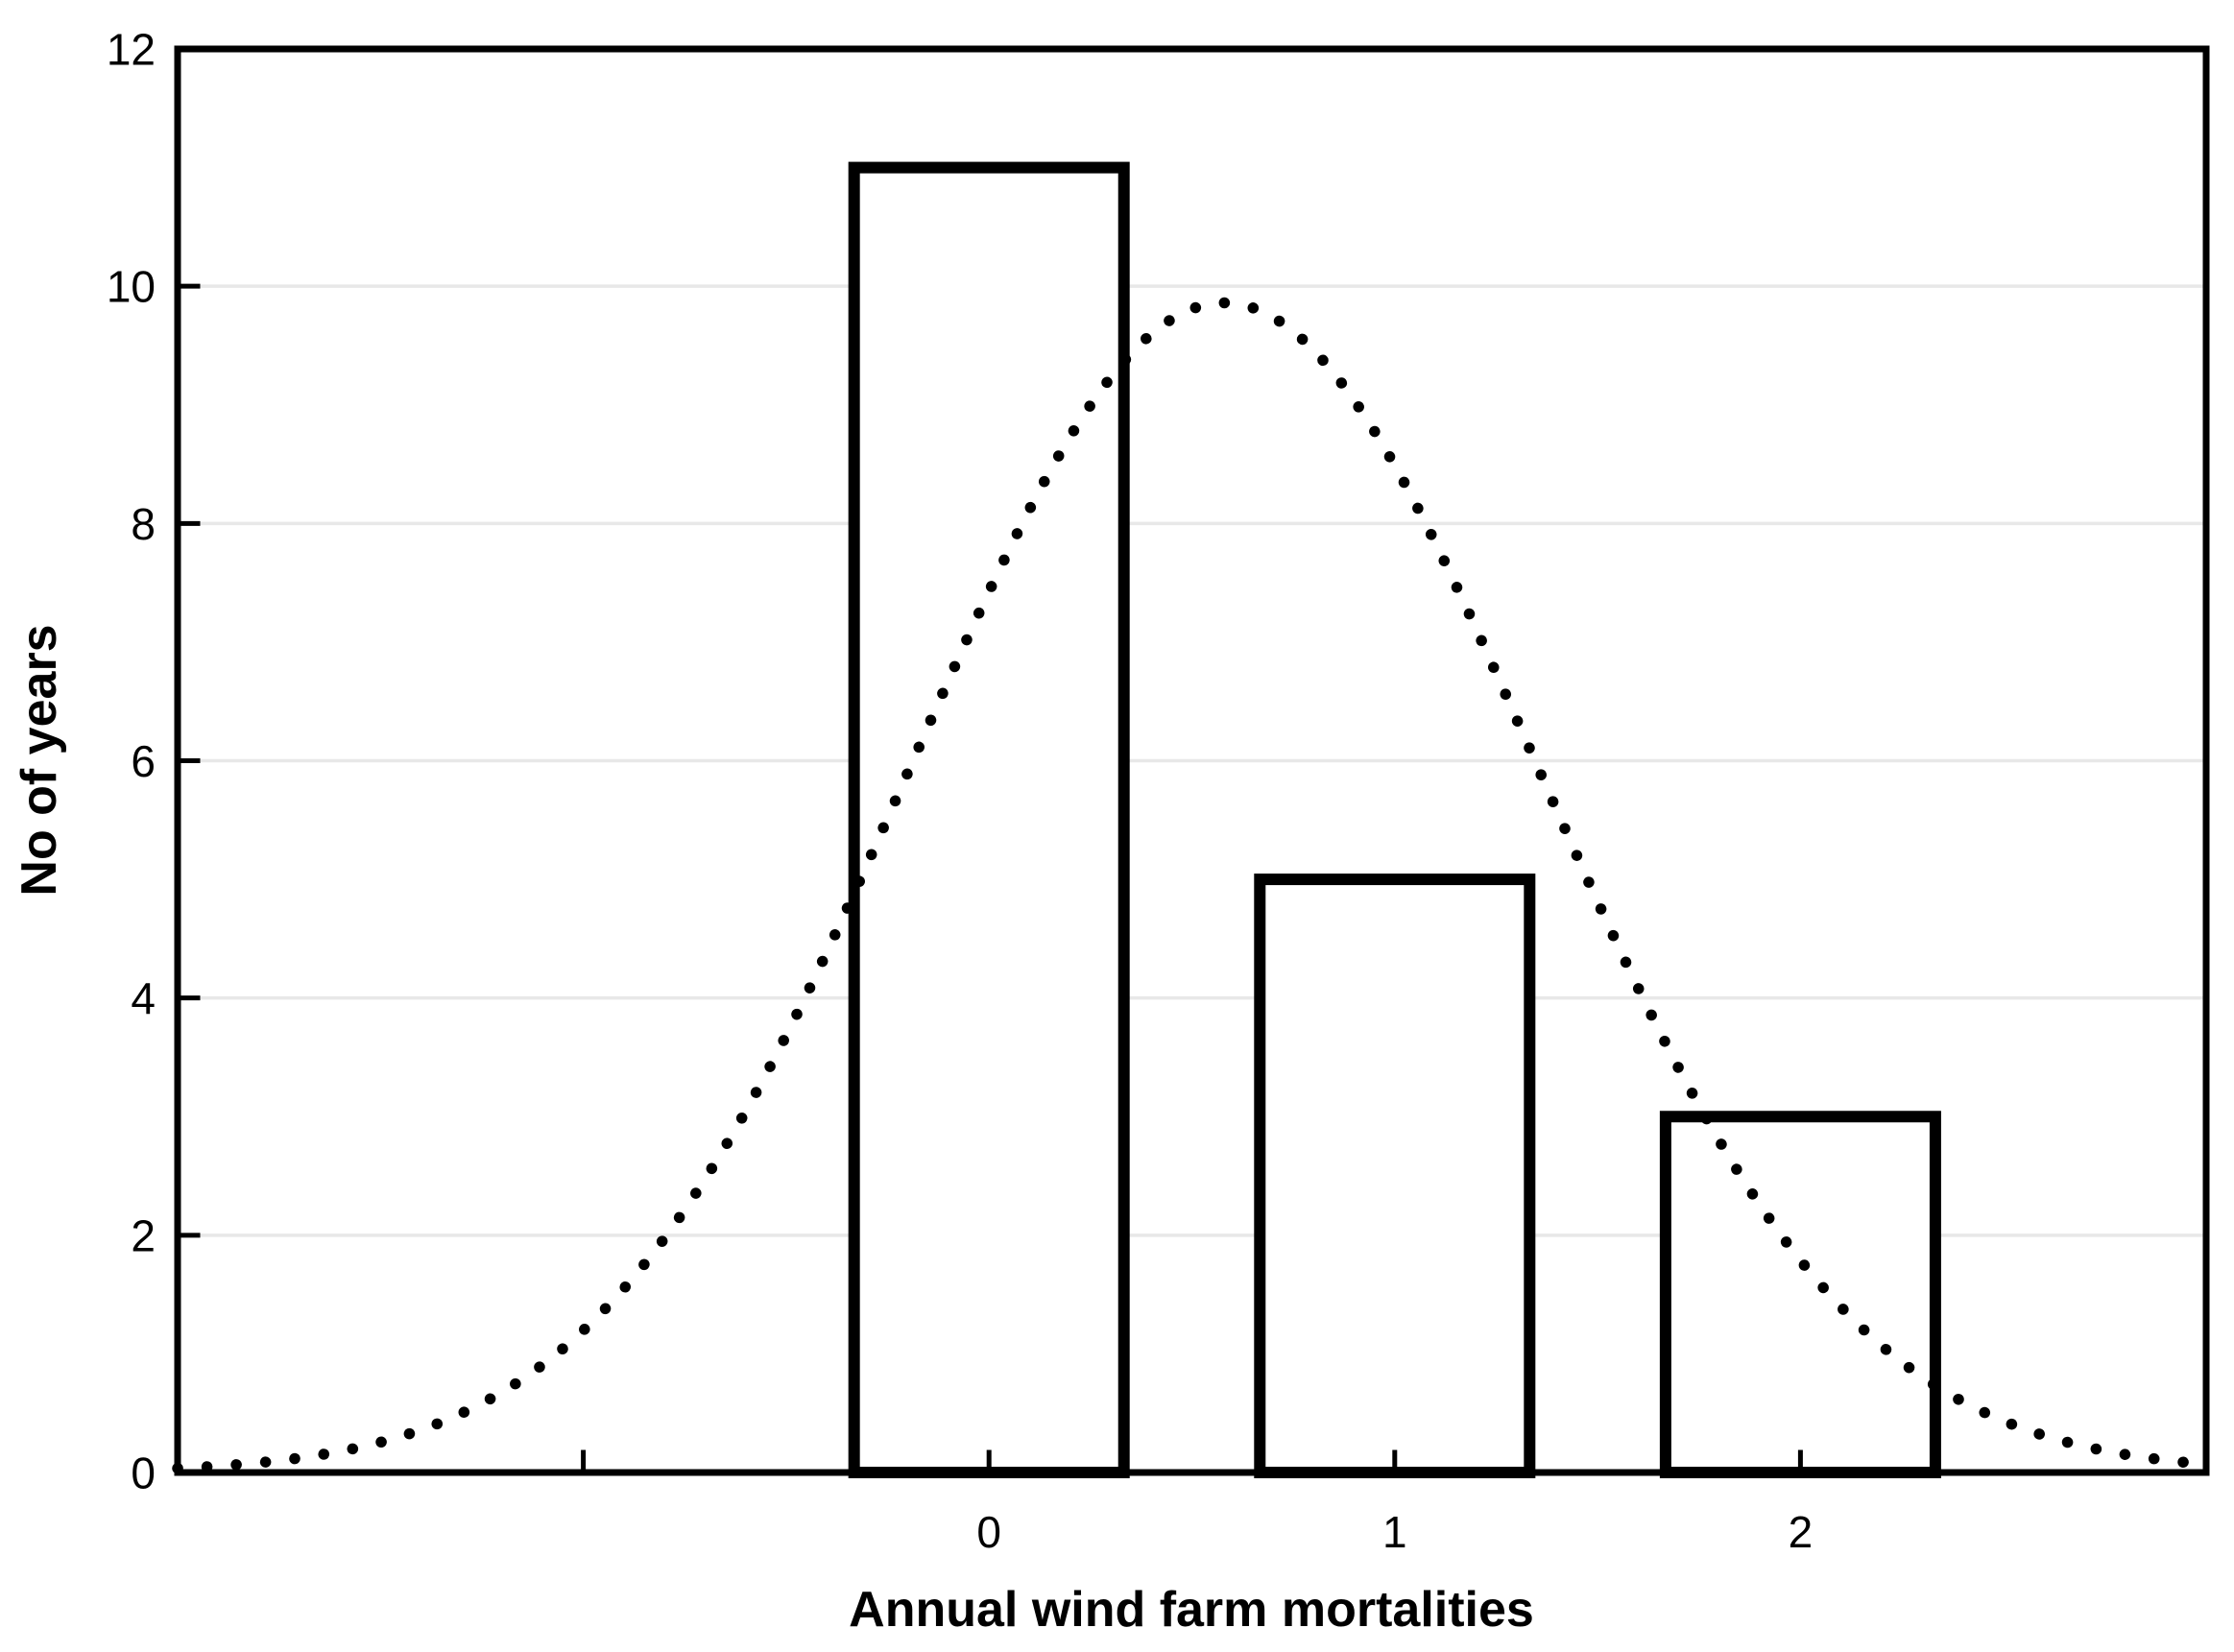 The width and height of the screenshot is (2234, 1652). What do you see at coordinates (39, 760) in the screenshot?
I see `y-axis-title: No of years` at bounding box center [39, 760].